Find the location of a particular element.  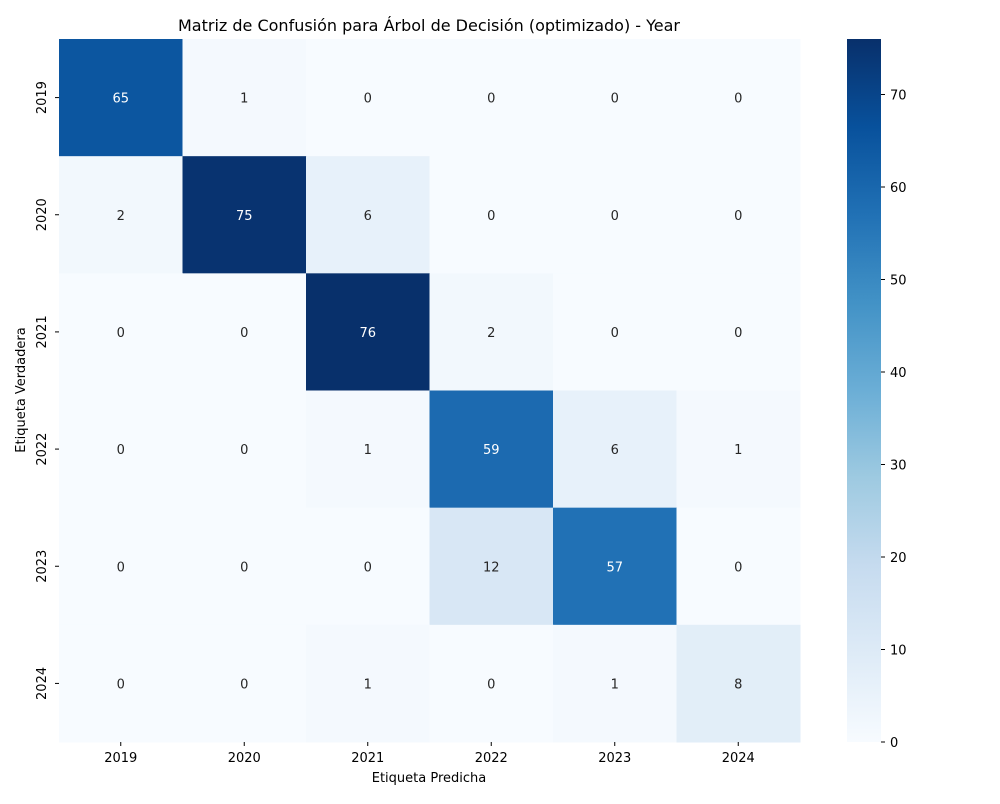

cell-value-label: 57 is located at coordinates (614, 567).